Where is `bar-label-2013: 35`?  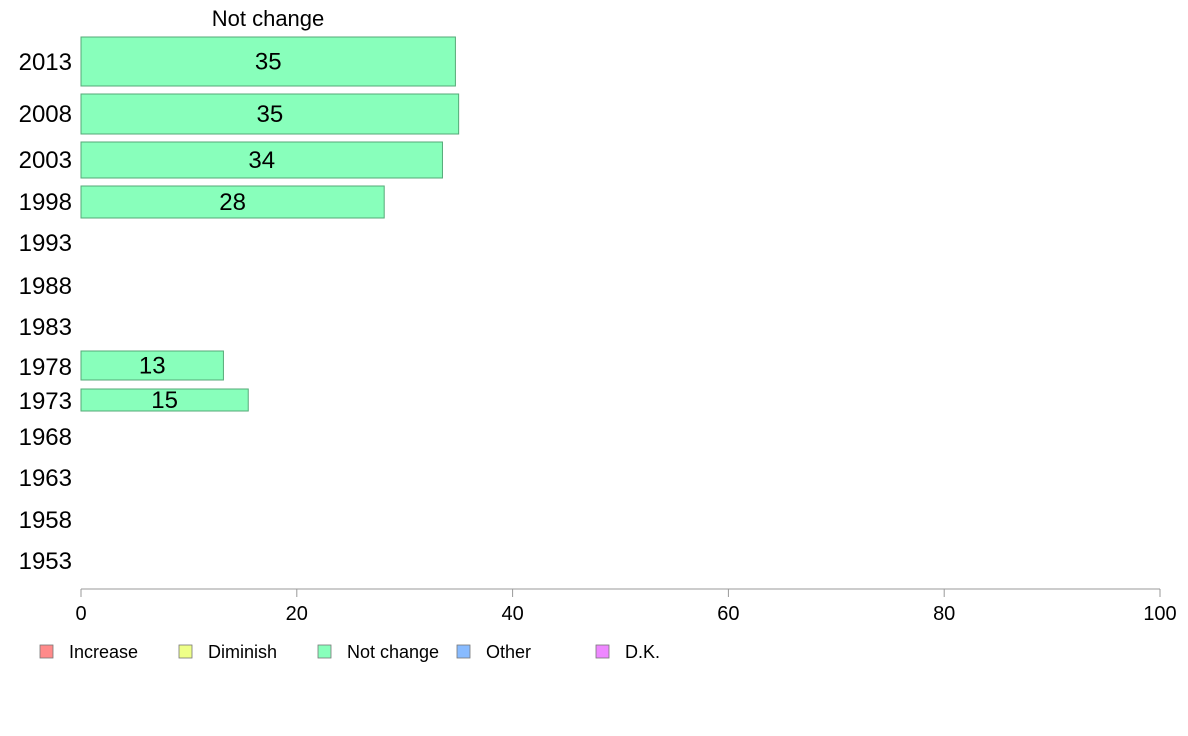
bar-label-2013: 35 is located at coordinates (268, 62).